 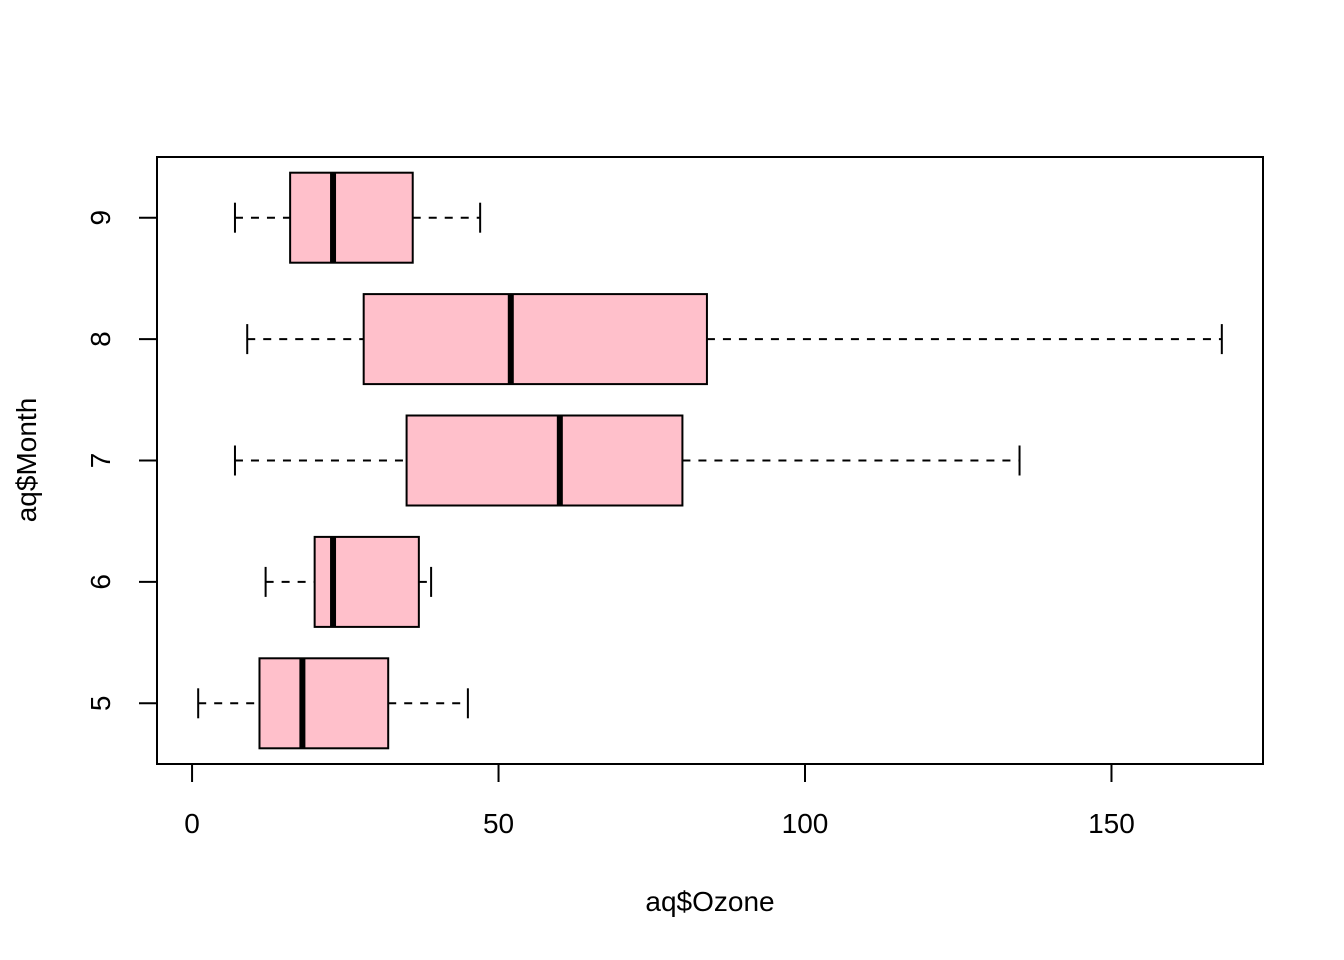 What do you see at coordinates (709, 901) in the screenshot?
I see `x-axis-label: aq$Ozone` at bounding box center [709, 901].